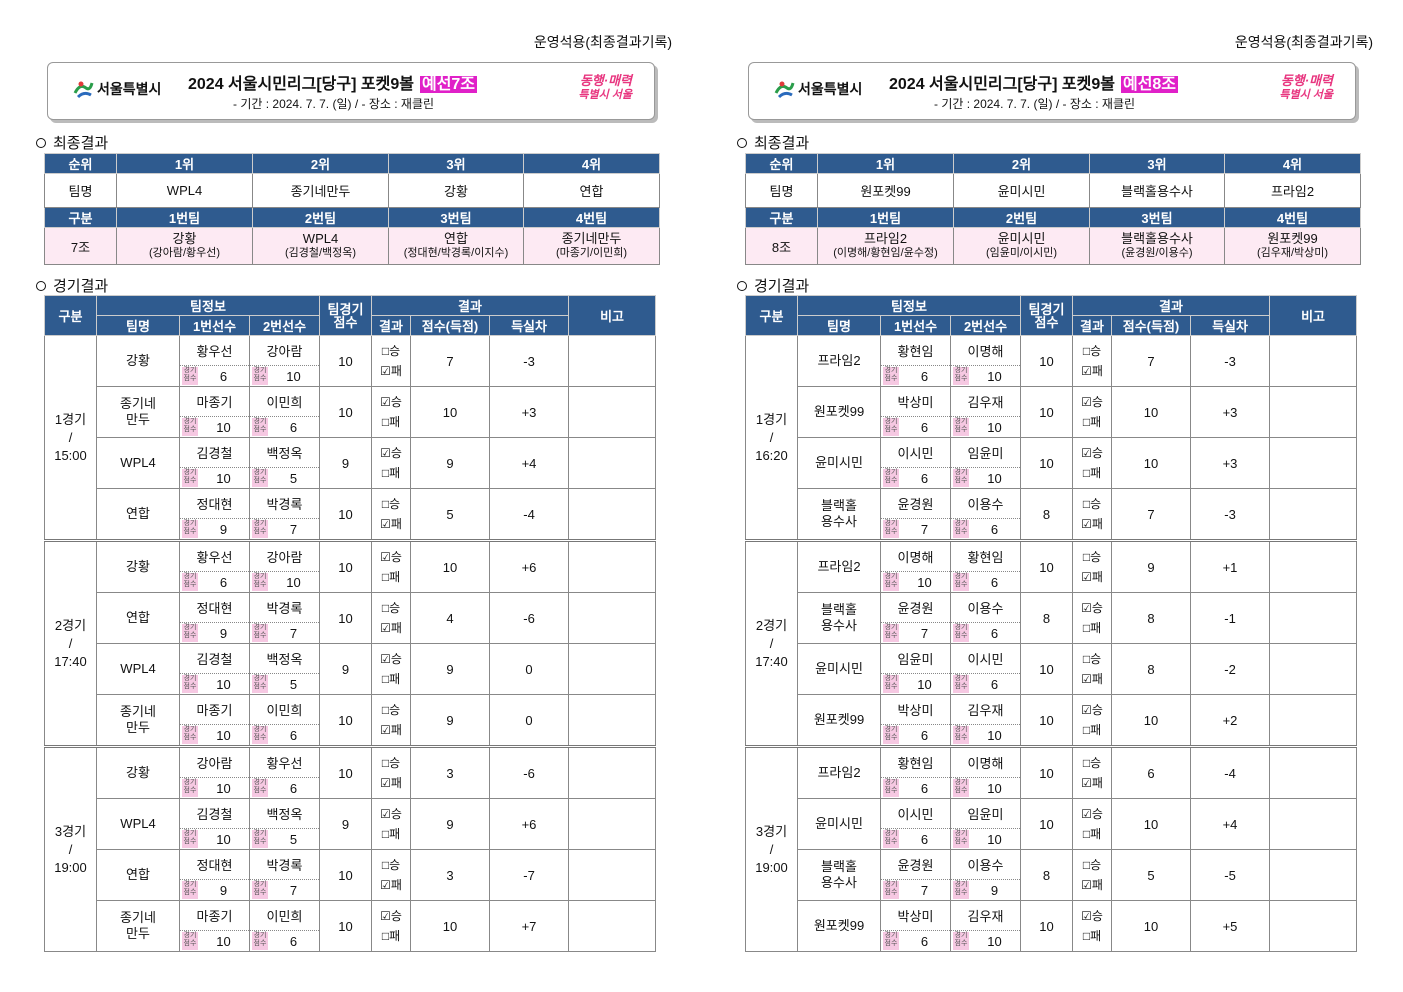  What do you see at coordinates (450, 875) in the screenshot?
I see `score: 3` at bounding box center [450, 875].